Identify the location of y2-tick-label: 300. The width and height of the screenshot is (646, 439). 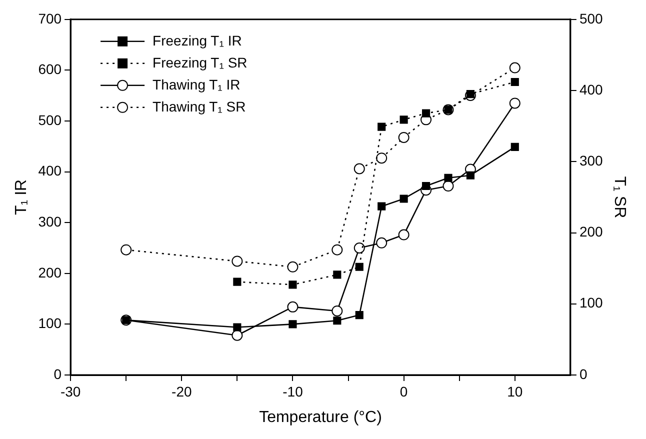
(591, 160).